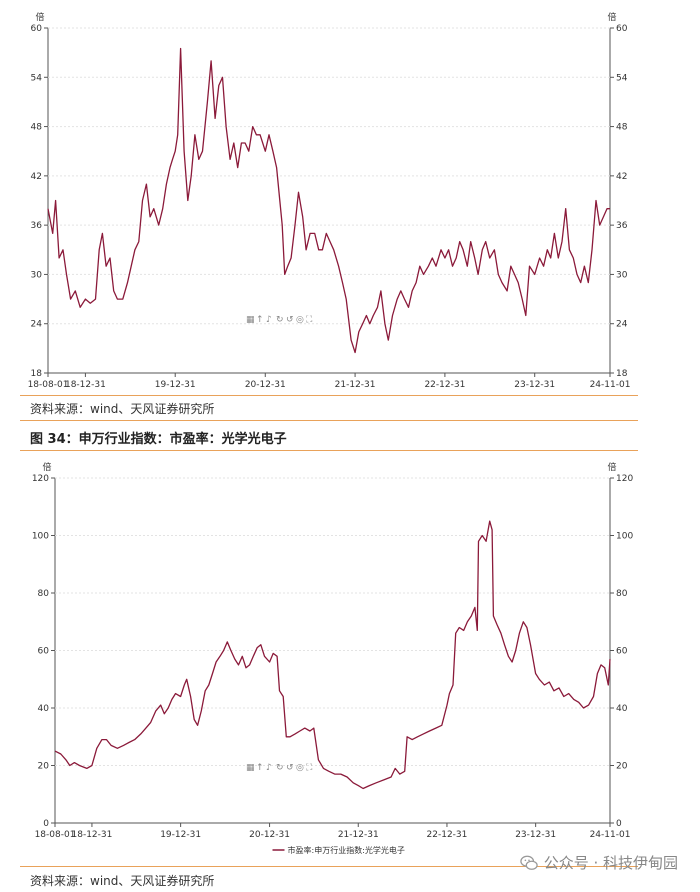  Describe the element at coordinates (44, 709) in the screenshot. I see `y-tick-label-left: 40` at that location.